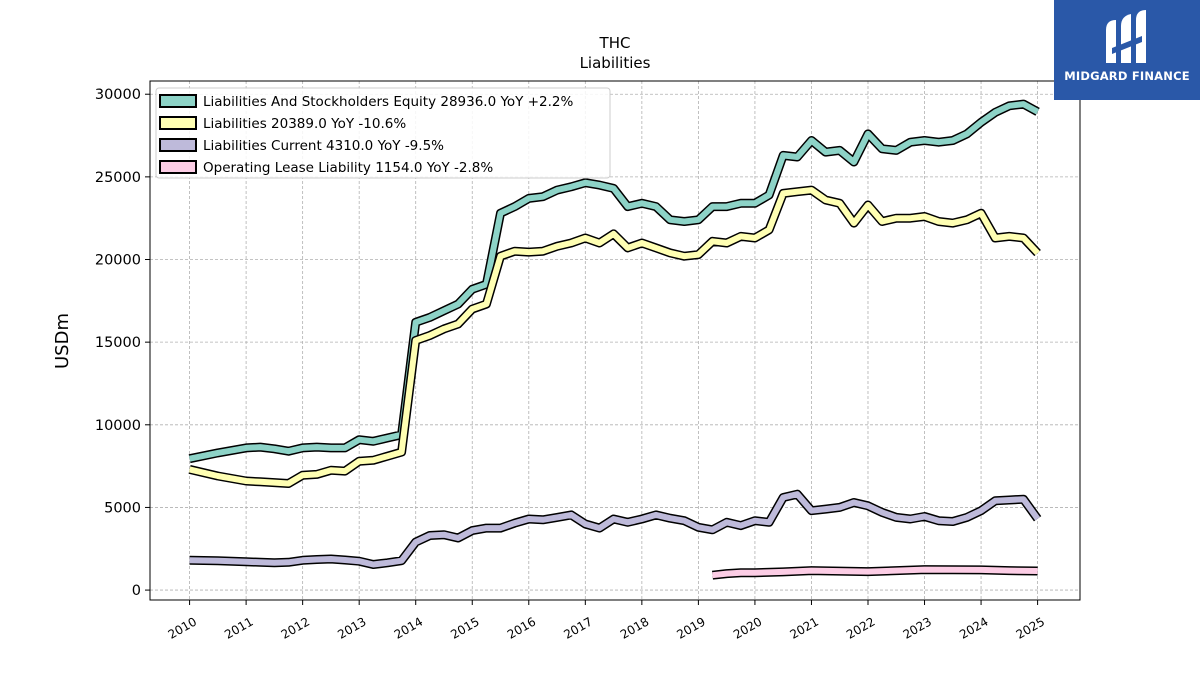 The height and width of the screenshot is (675, 1200). Describe the element at coordinates (875, 572) in the screenshot. I see `series-line-operating-lease-liability` at that location.